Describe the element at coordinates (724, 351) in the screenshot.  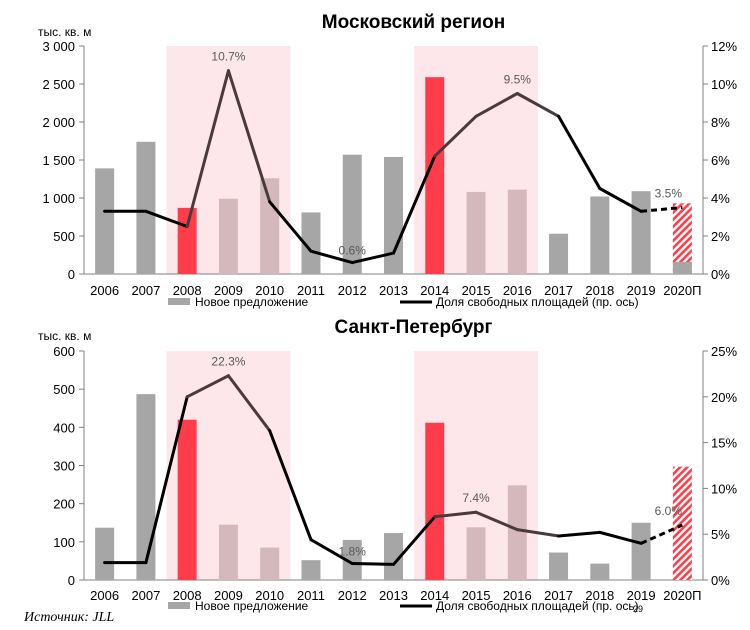
I see `y2-tick-label: 25%` at that location.